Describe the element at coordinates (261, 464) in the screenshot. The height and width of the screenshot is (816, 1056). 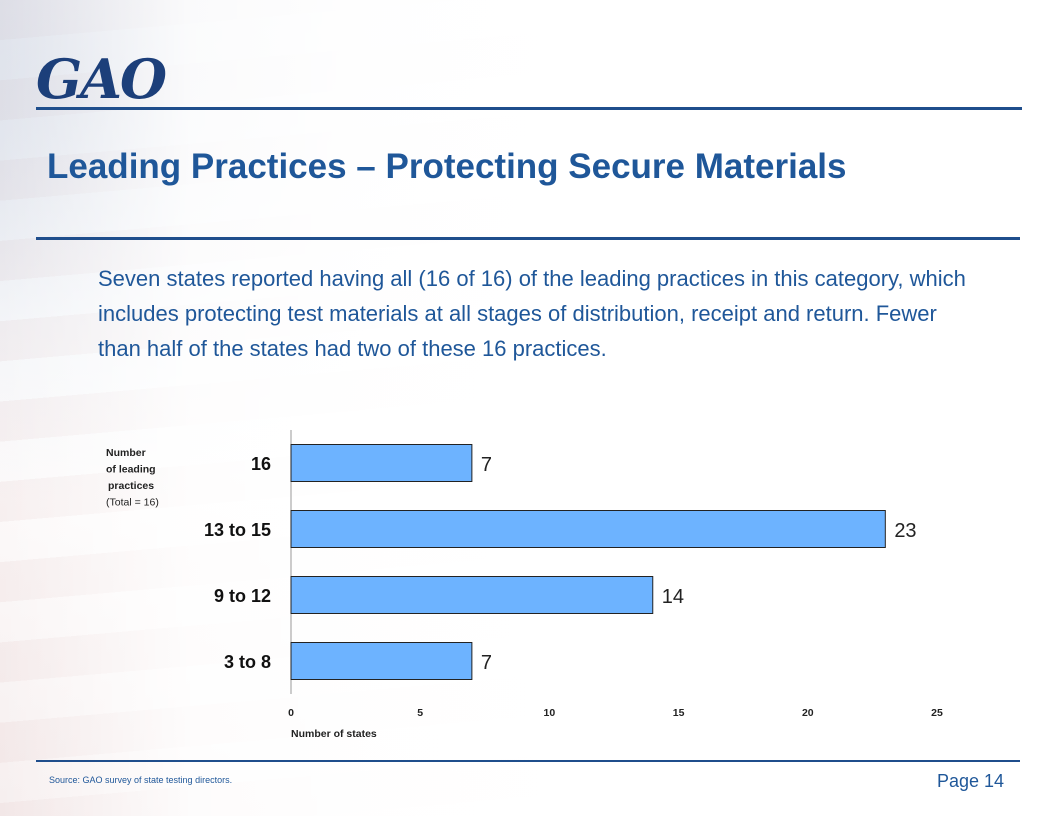
I see `category-label: 16` at that location.